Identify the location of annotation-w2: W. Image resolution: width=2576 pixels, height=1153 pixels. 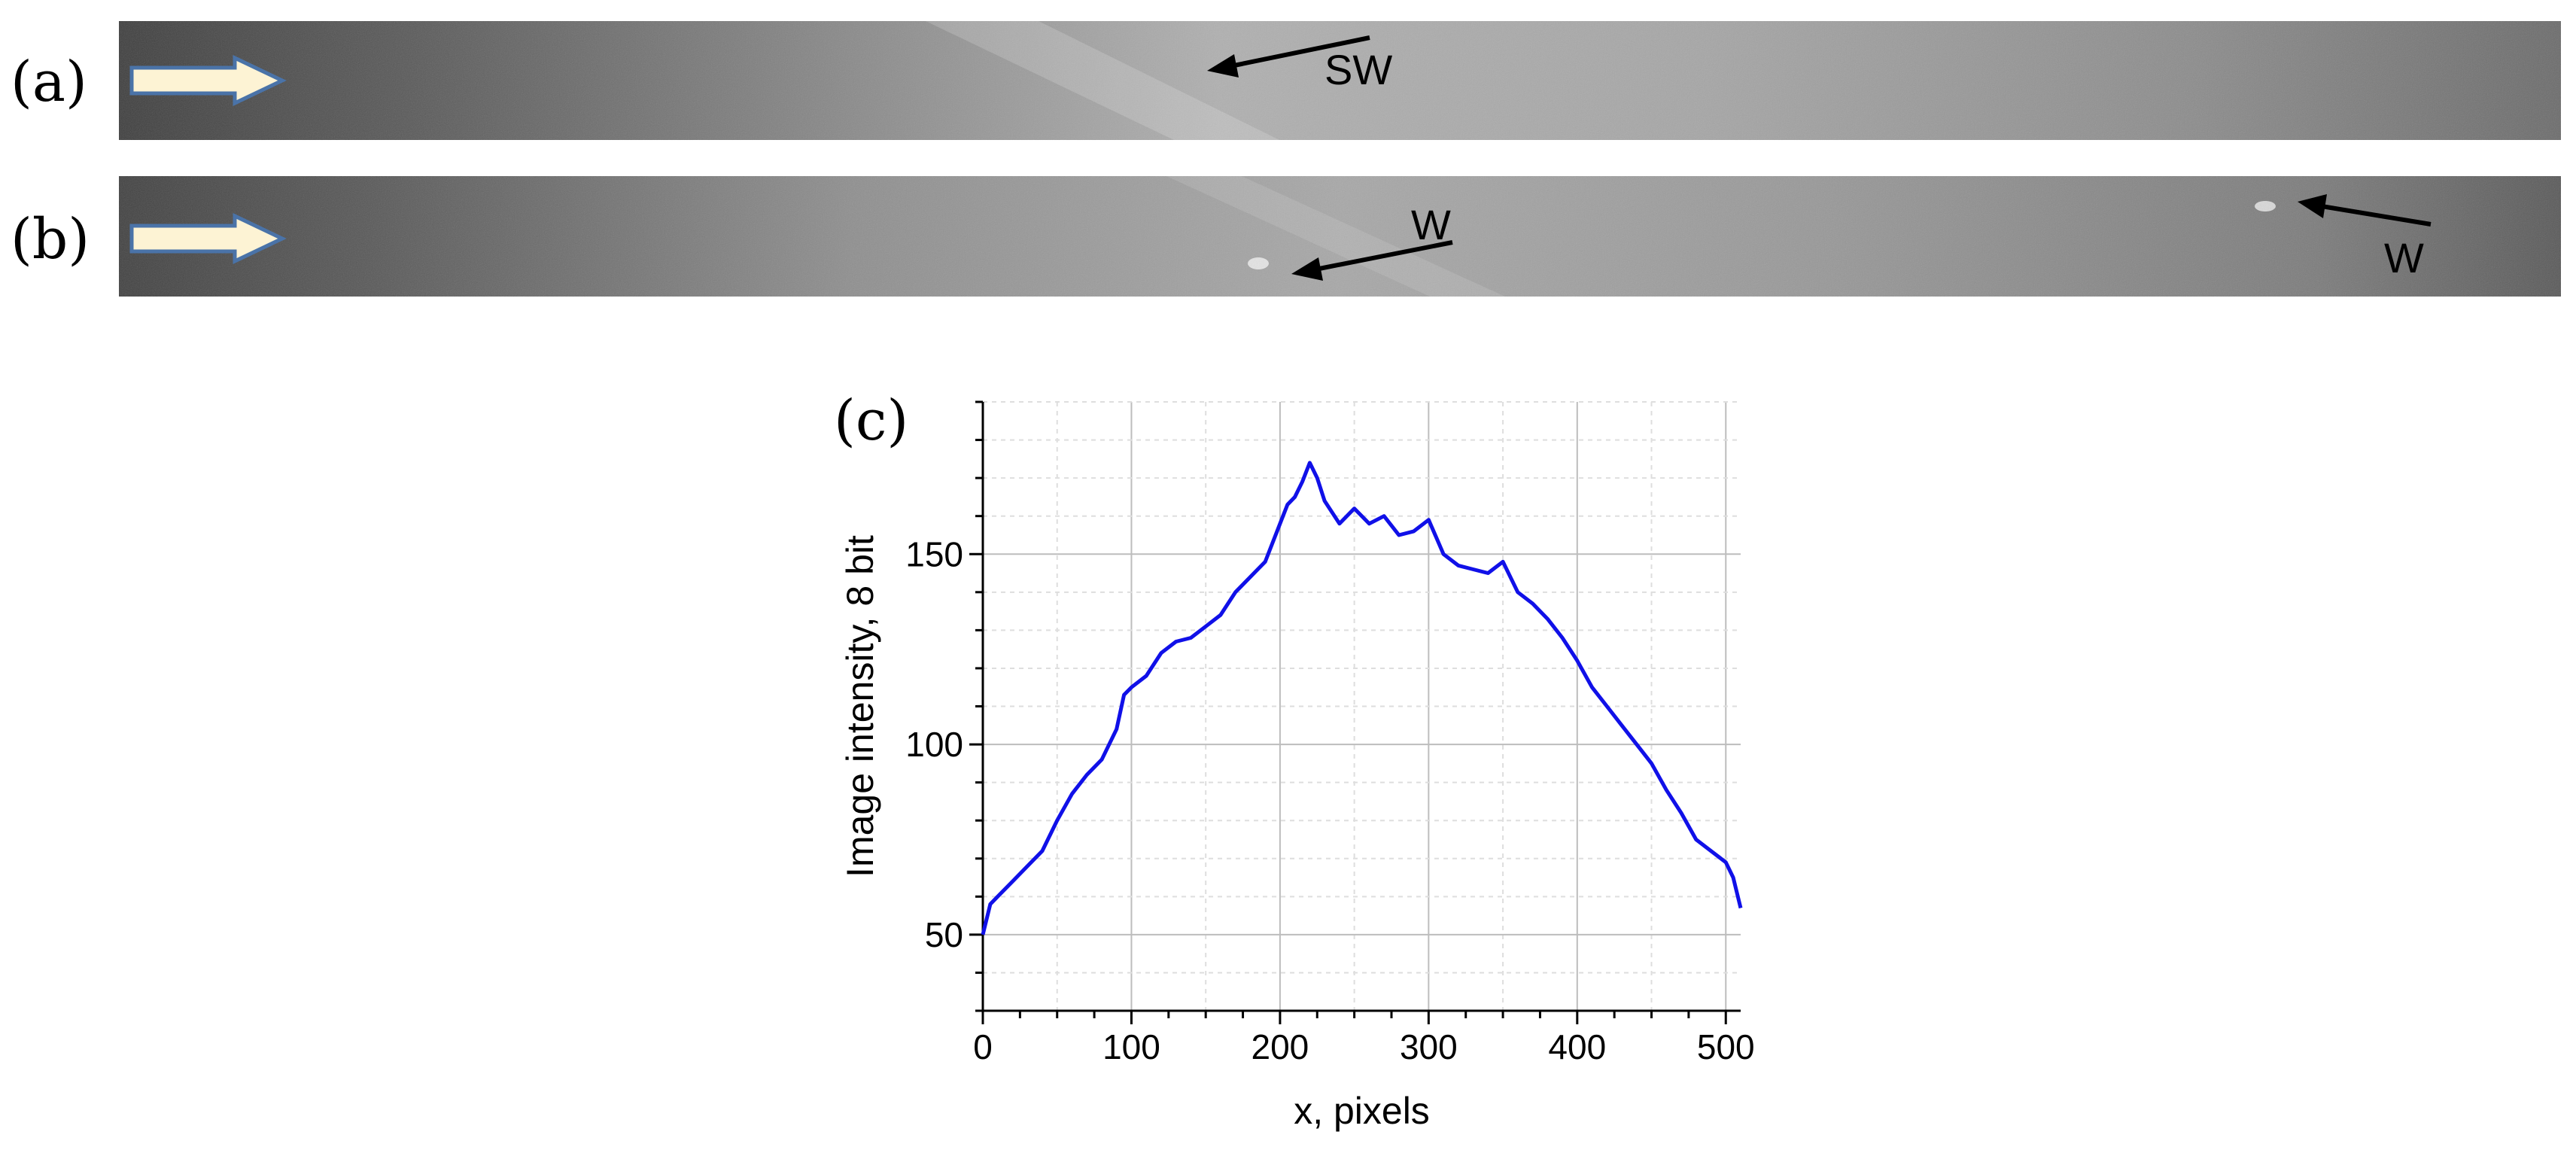
(2404, 257).